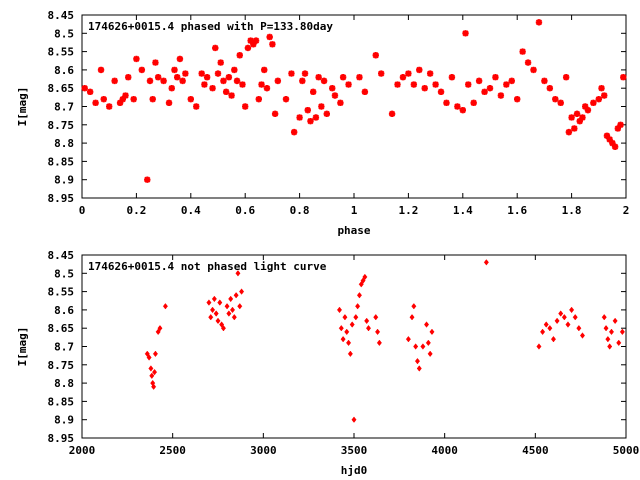 This screenshot has width=640, height=480. Describe the element at coordinates (136, 210) in the screenshot. I see `x-tick-label: 0.2` at that location.